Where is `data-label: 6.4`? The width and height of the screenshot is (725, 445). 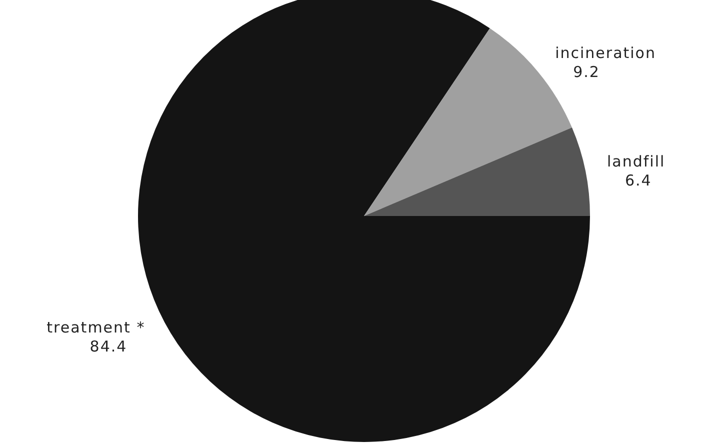 data-label: 6.4 is located at coordinates (638, 180).